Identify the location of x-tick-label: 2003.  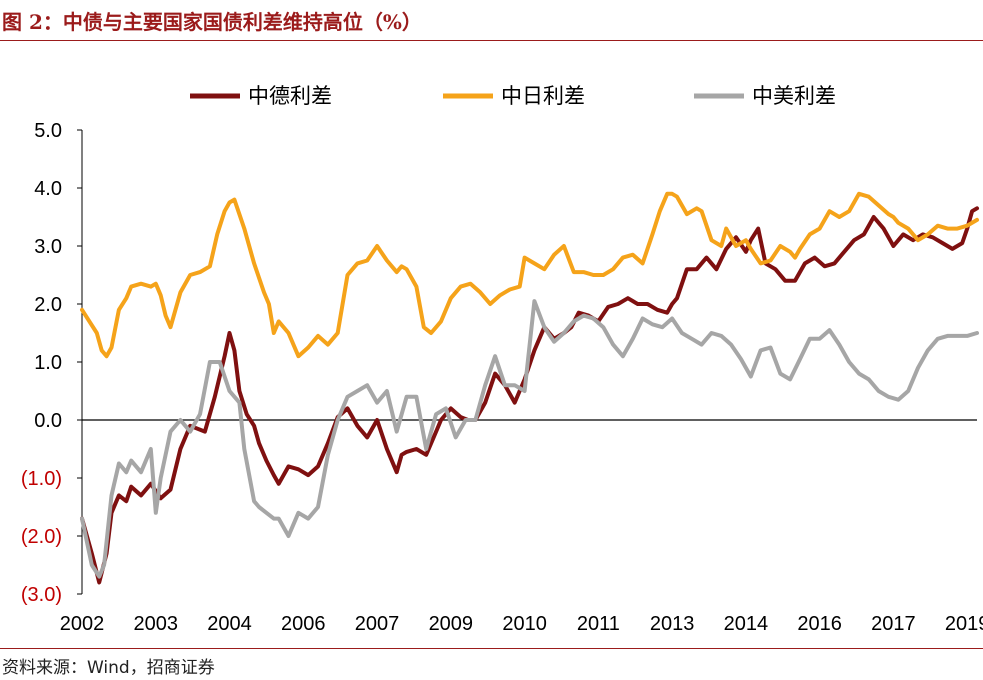
(156, 624).